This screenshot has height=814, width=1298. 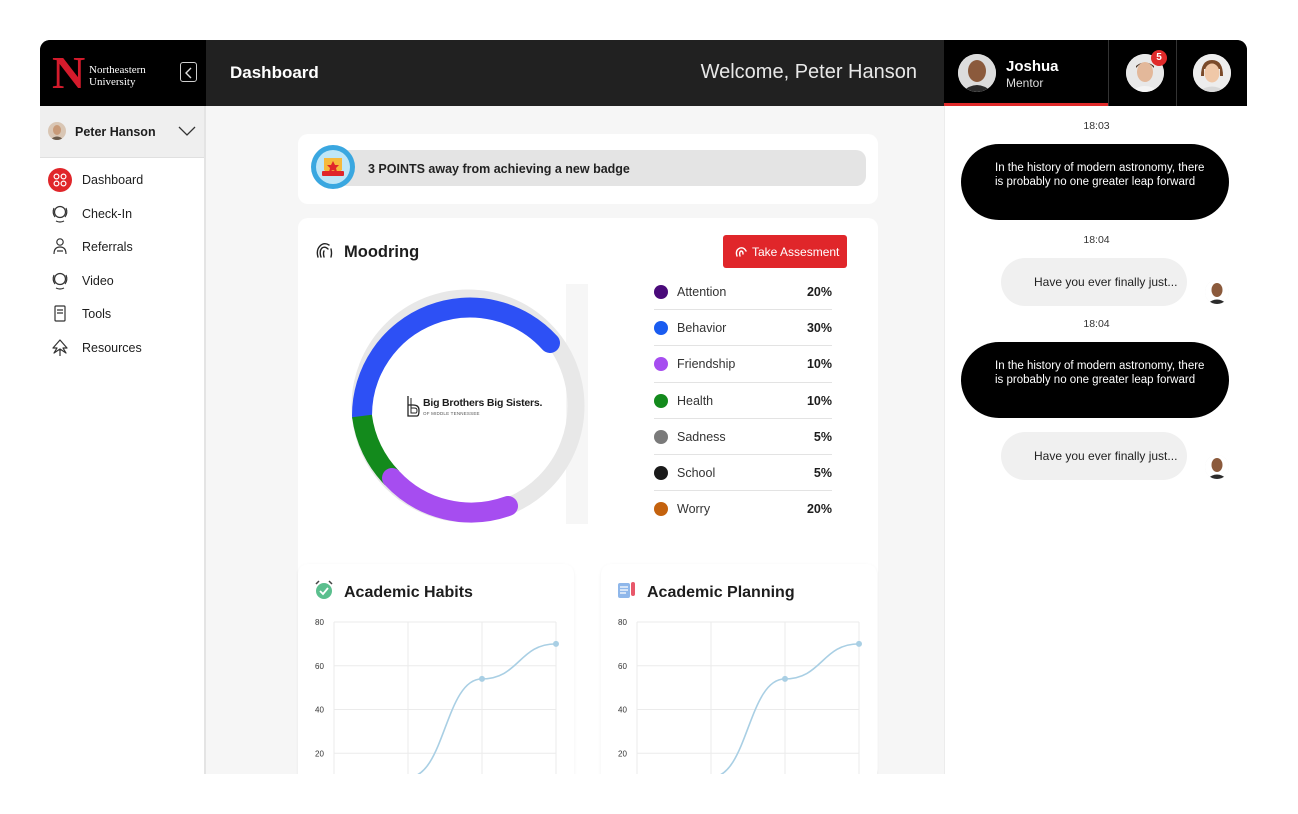 I want to click on legend-row-sadness: Sadness 5%, so click(x=743, y=437).